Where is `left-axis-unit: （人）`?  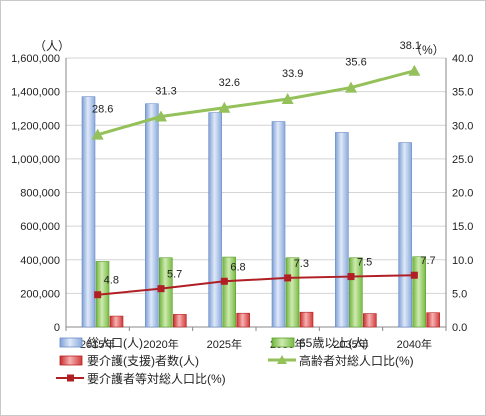
left-axis-unit: （人） is located at coordinates (52, 46).